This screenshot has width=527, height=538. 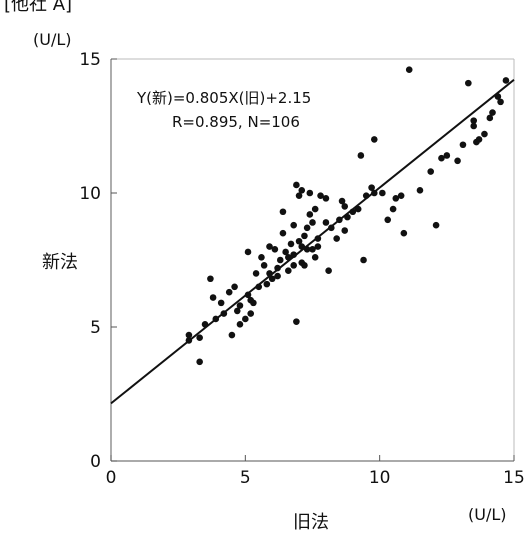 What do you see at coordinates (245, 478) in the screenshot?
I see `x-tick-label: 5` at bounding box center [245, 478].